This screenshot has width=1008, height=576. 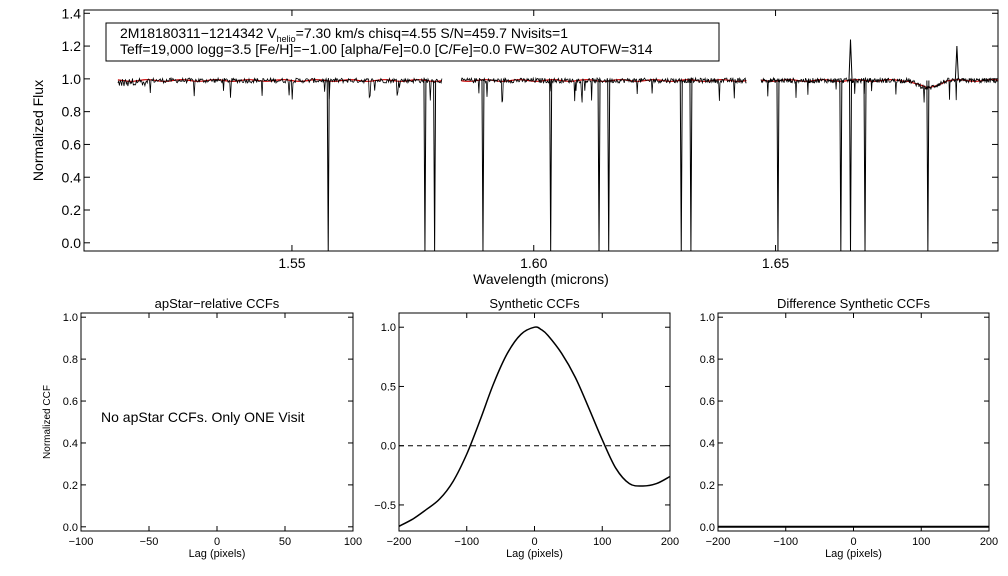 I want to click on x-tick-label: 1.65, so click(x=775, y=263).